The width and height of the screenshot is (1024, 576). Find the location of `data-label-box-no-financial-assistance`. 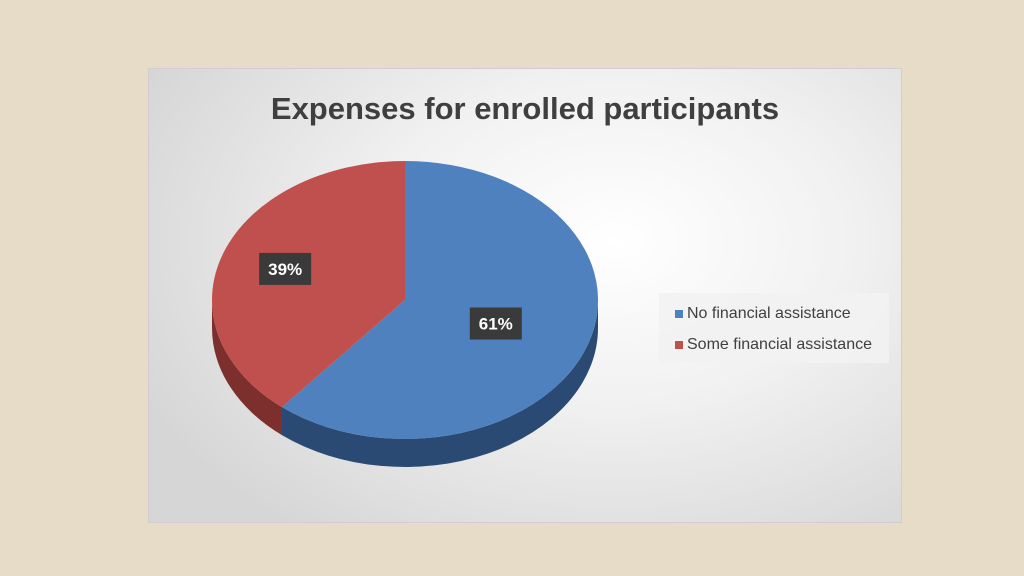

data-label-box-no-financial-assistance is located at coordinates (495, 323).